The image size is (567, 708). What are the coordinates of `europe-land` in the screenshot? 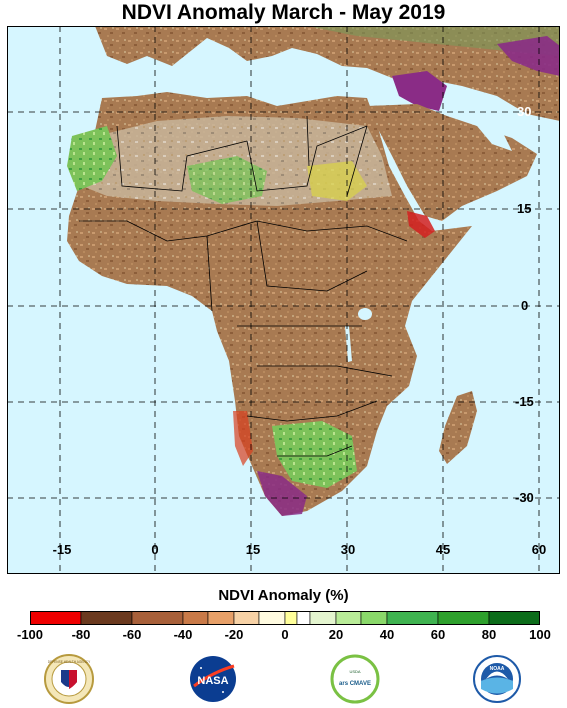 It's located at (327, 73).